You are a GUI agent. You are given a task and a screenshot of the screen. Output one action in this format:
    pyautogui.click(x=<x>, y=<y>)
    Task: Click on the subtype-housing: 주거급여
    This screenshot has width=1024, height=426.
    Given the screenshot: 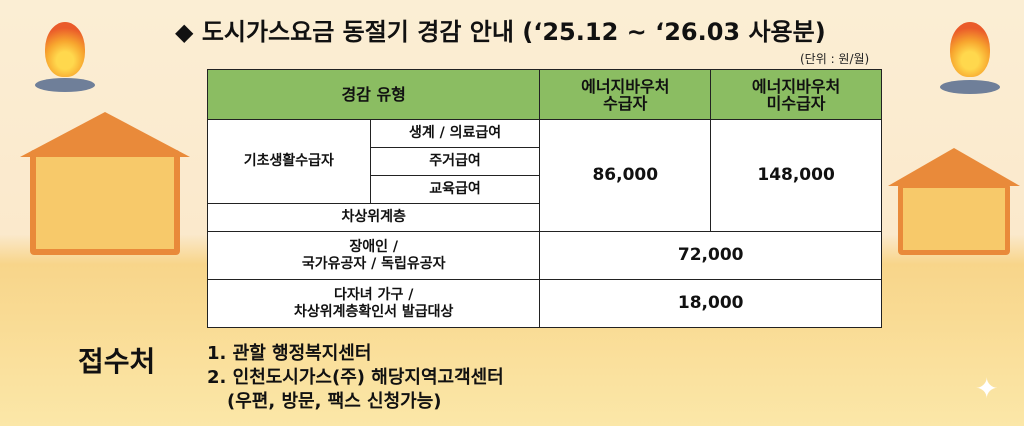 What is the action you would take?
    pyautogui.click(x=455, y=161)
    